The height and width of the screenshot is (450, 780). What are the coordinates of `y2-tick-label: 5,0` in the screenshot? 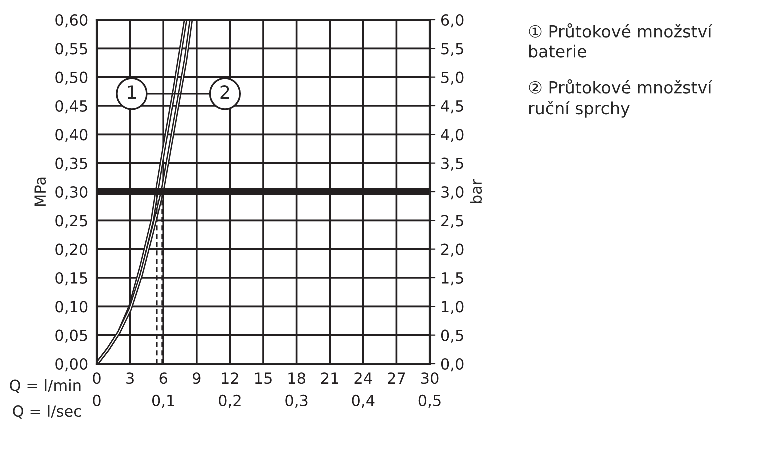 It's located at (453, 78).